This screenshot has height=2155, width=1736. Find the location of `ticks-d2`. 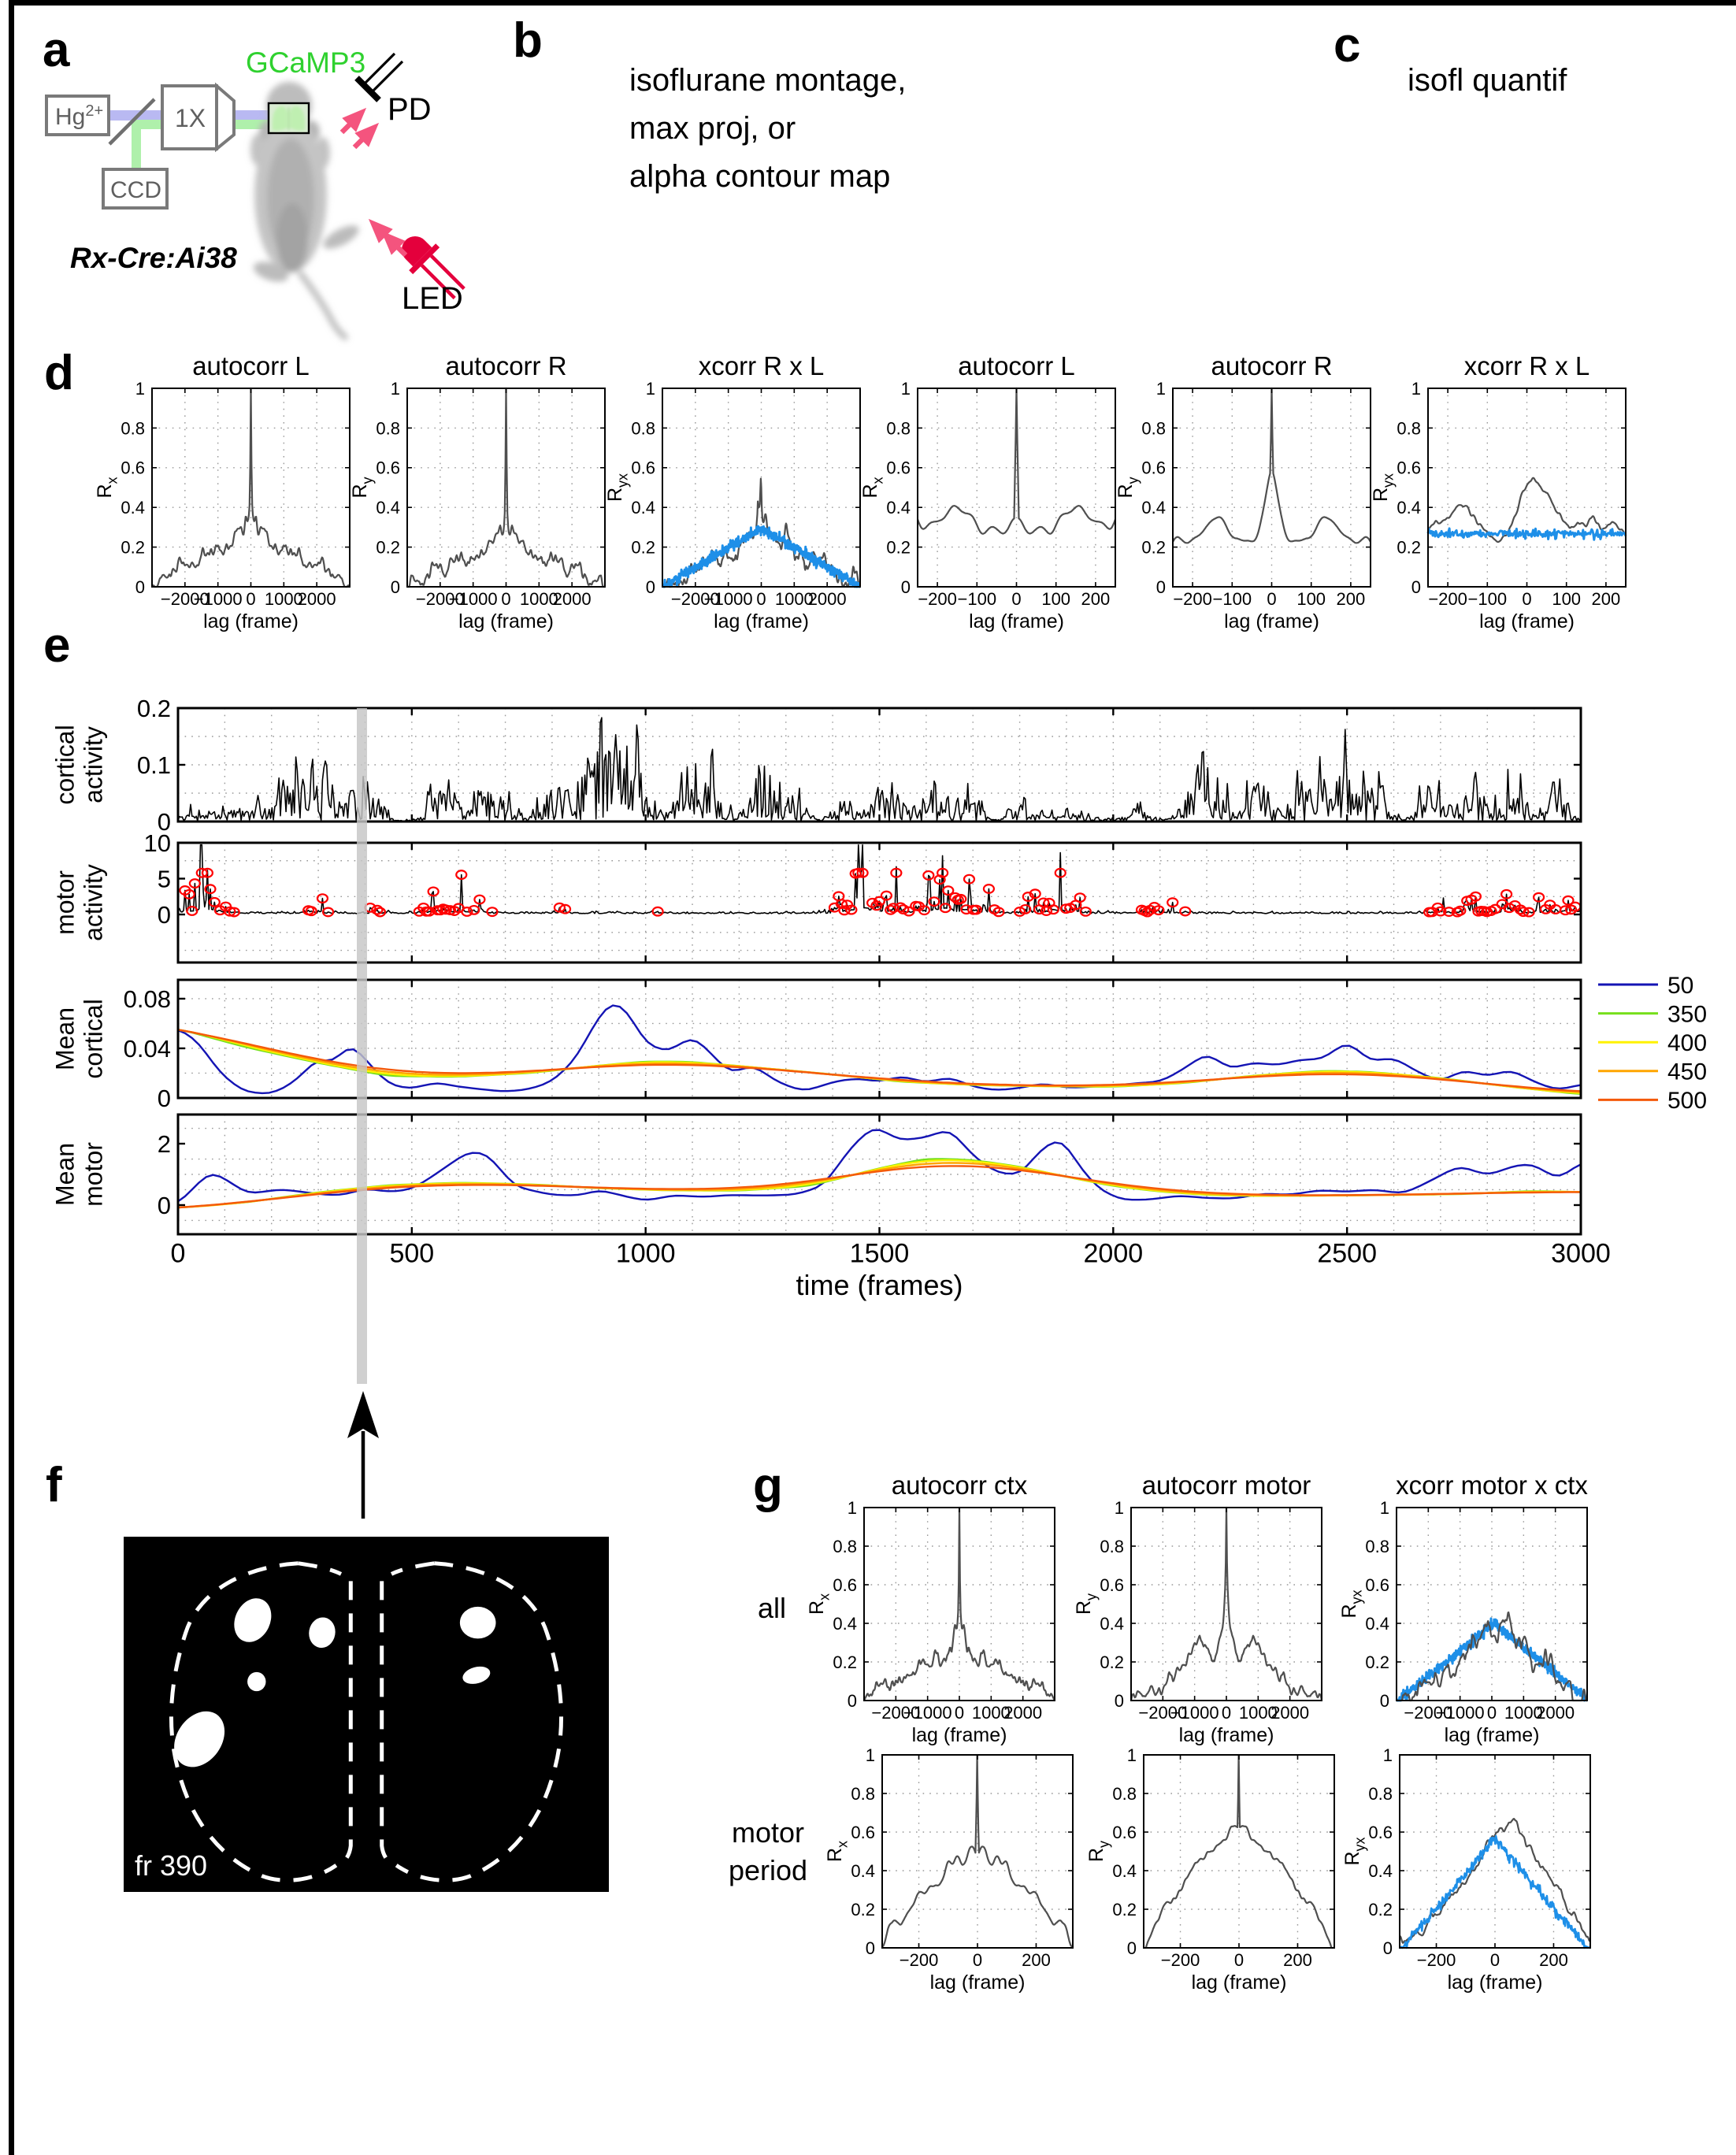

ticks-d2 is located at coordinates (506, 488).